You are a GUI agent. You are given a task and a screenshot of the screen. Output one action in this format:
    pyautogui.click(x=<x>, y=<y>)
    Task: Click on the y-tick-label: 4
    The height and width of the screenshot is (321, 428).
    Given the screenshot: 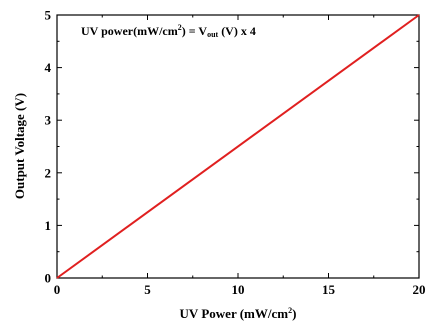 What is the action you would take?
    pyautogui.click(x=48, y=67)
    